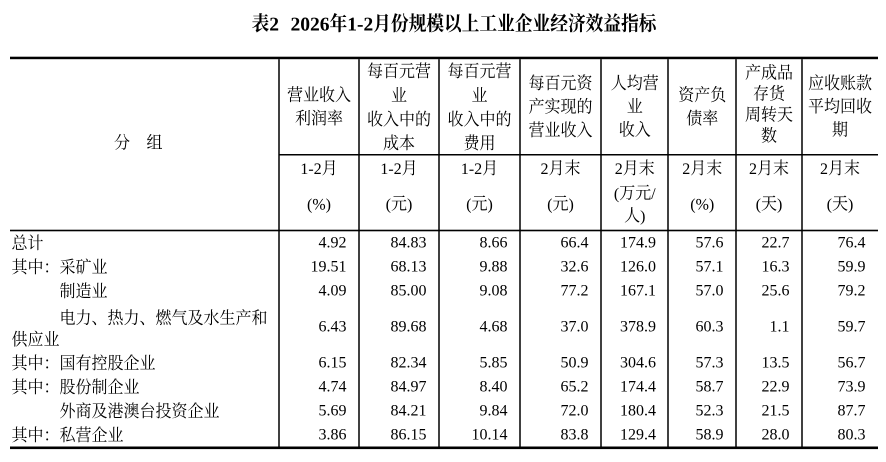 Image resolution: width=886 pixels, height=462 pixels. What do you see at coordinates (852, 387) in the screenshot?
I see `svg-text: 73.9` at bounding box center [852, 387].